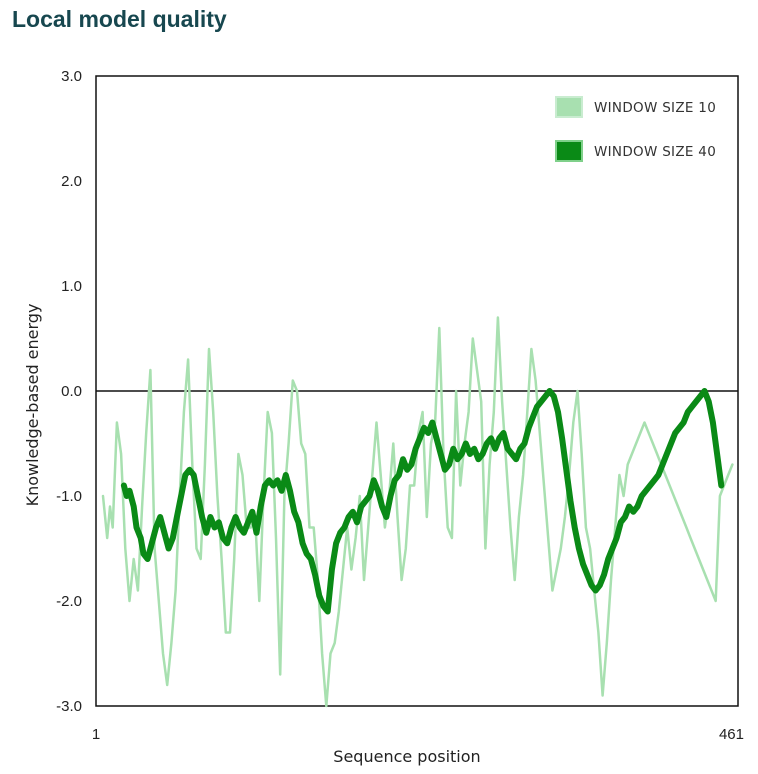 The width and height of the screenshot is (758, 774). Describe the element at coordinates (69, 601) in the screenshot. I see `y-tick-label: -2.0` at that location.